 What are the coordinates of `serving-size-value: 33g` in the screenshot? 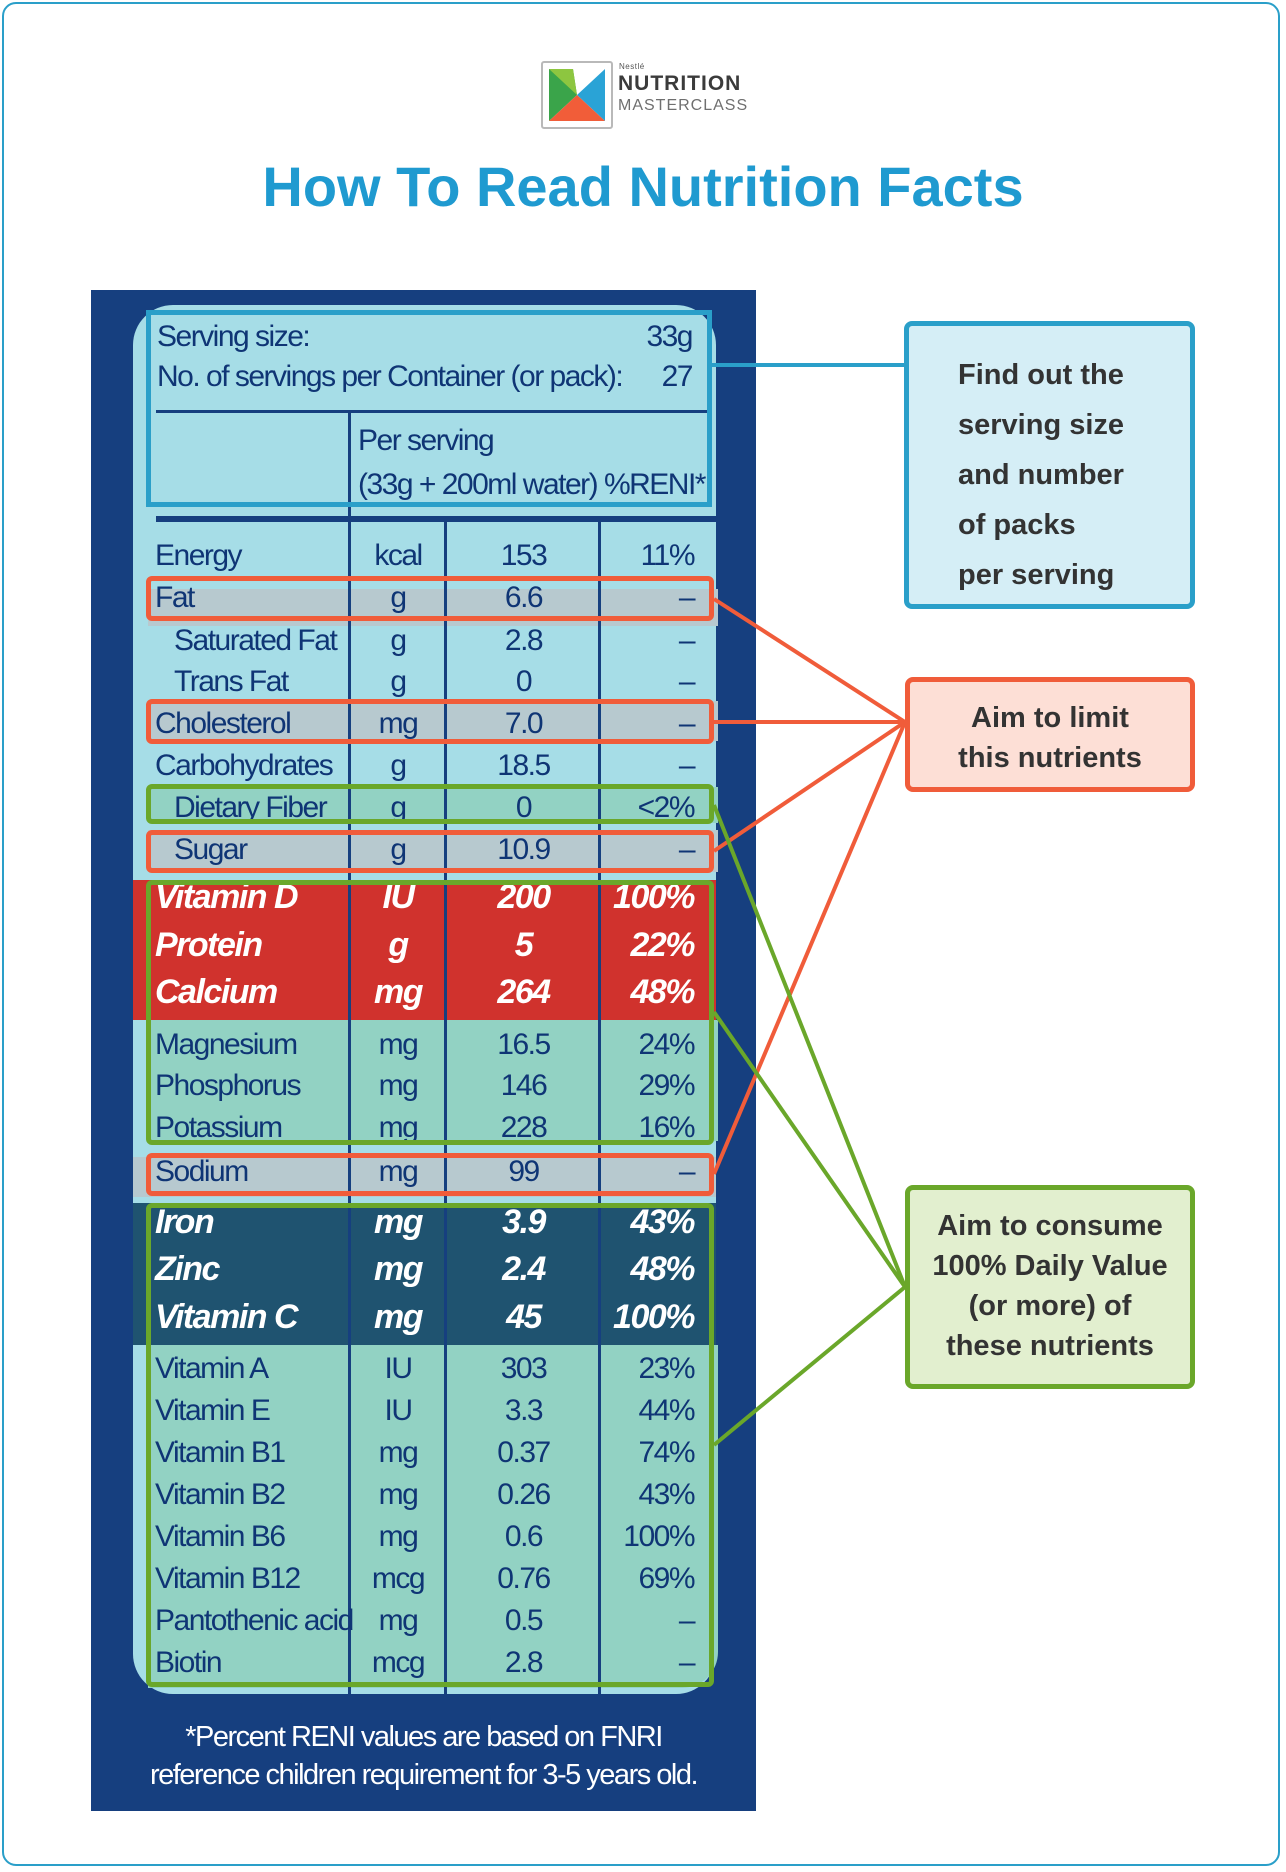 It's located at (669, 336).